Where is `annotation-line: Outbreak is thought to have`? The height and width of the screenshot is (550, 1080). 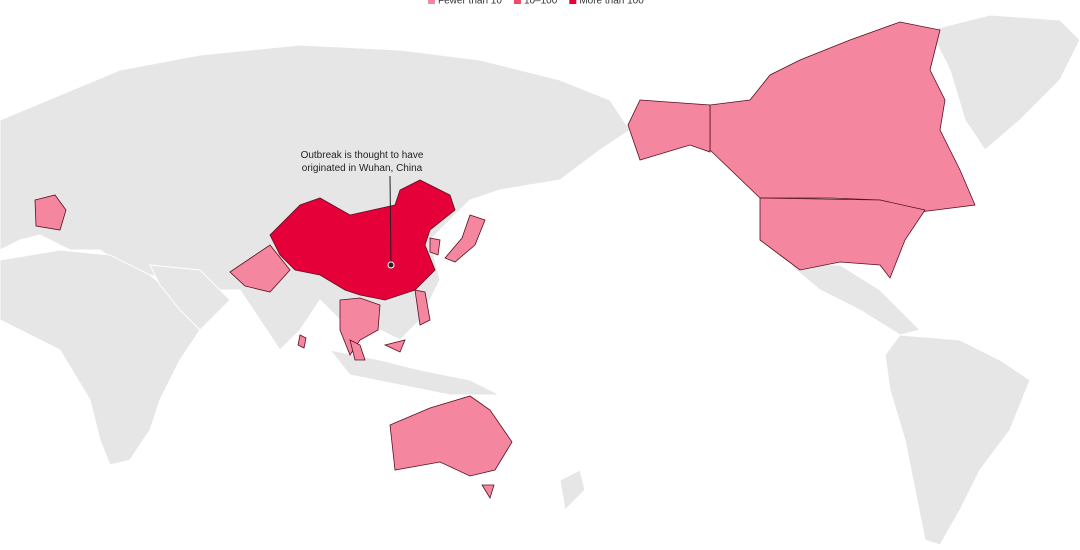
annotation-line: Outbreak is thought to have is located at coordinates (362, 155).